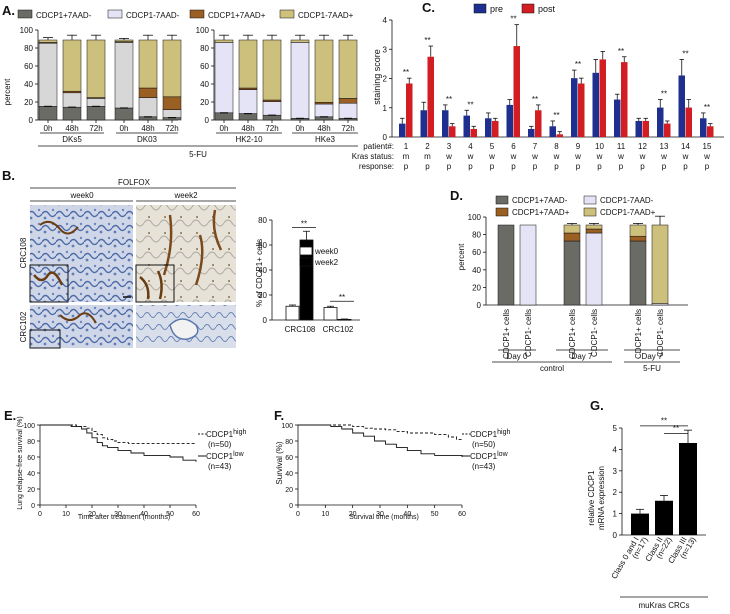 The image size is (730, 614). I want to click on a-right-ytick-label: 40, so click(204, 84).